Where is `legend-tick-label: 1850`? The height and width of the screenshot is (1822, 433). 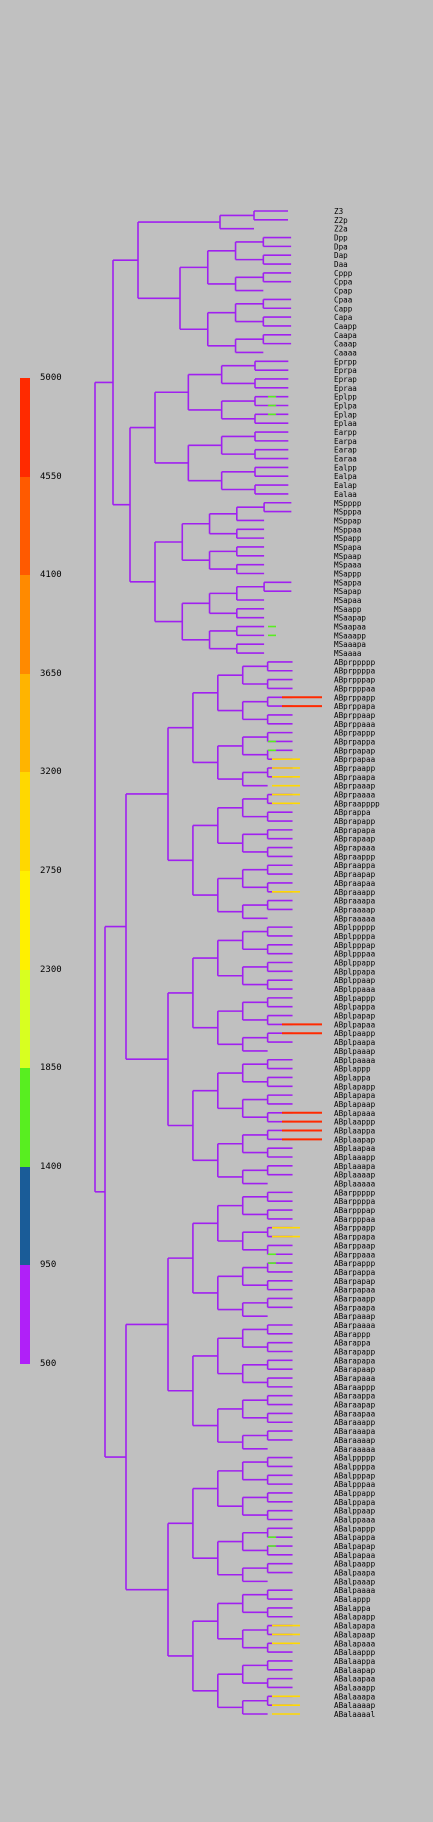 legend-tick-label: 1850 is located at coordinates (51, 1068).